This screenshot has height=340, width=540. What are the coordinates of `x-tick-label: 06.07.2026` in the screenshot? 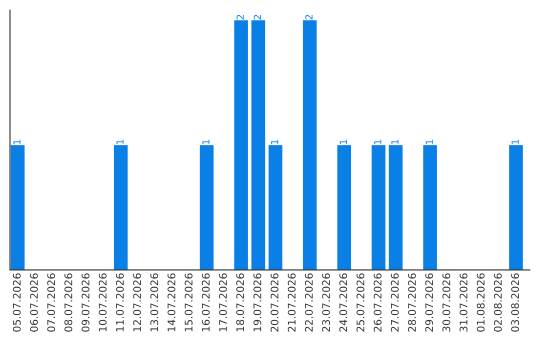 It's located at (34, 302).